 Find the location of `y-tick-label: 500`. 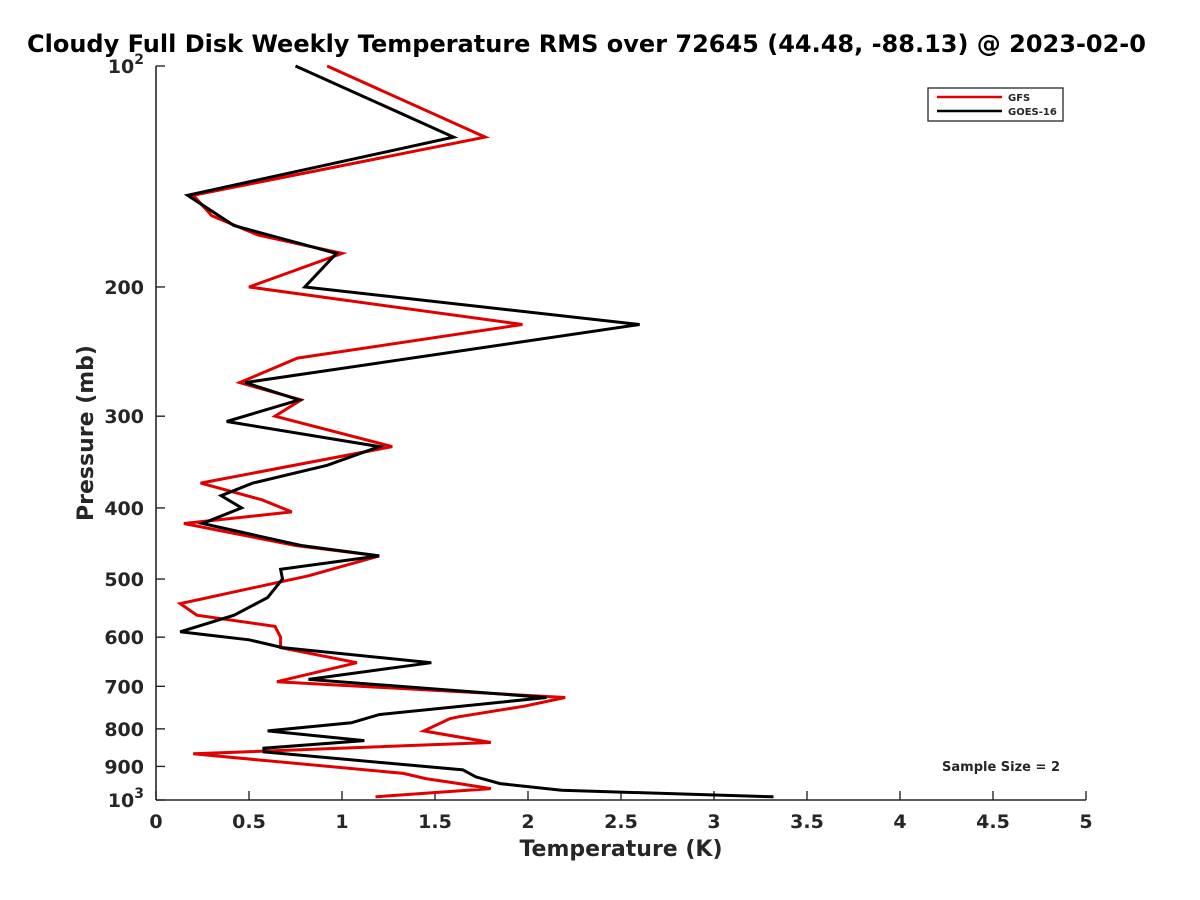

y-tick-label: 500 is located at coordinates (124, 580).